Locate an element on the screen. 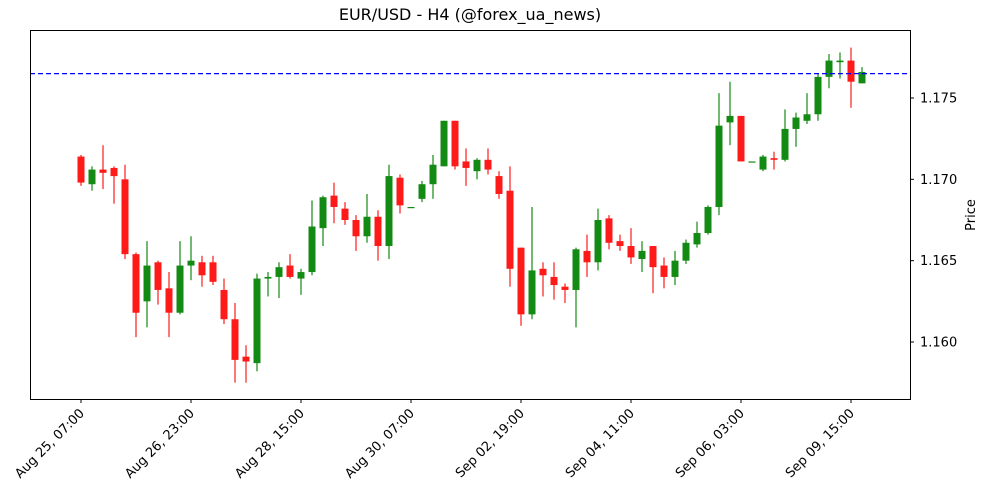  y-tick-label: 1.175 is located at coordinates (938, 99).